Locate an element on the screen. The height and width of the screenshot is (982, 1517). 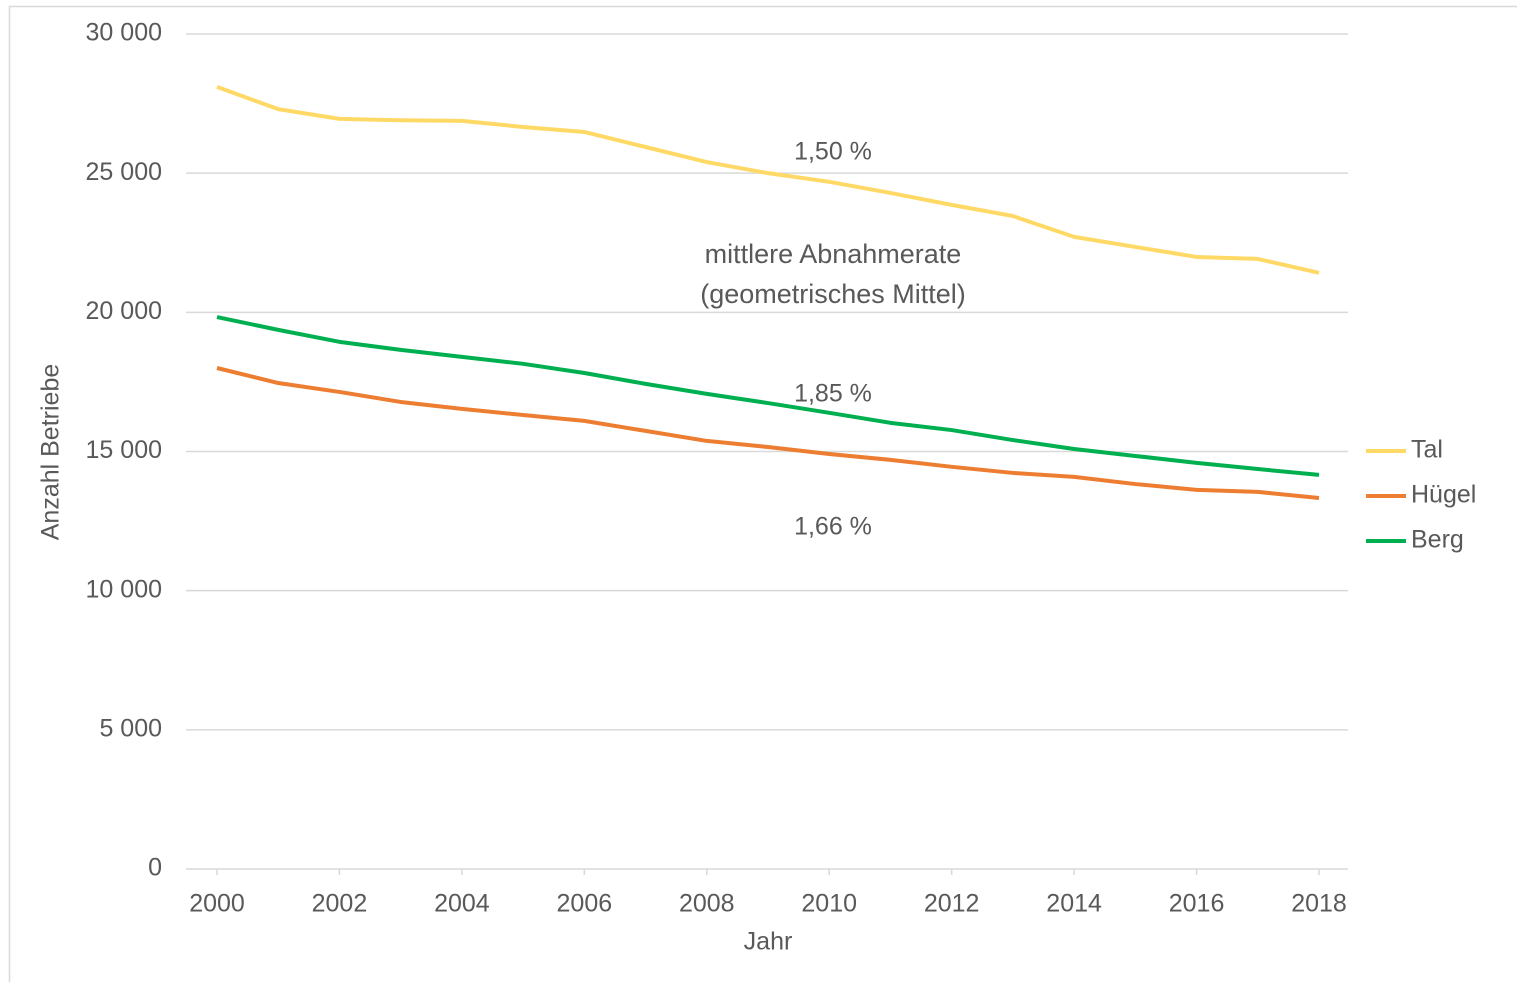
x-tick-label: 2002 is located at coordinates (340, 904).